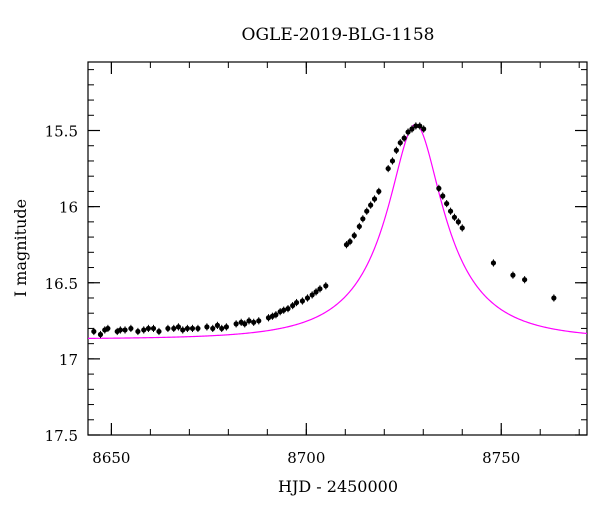 This screenshot has width=600, height=512. Describe the element at coordinates (61, 132) in the screenshot. I see `y-tick-label: 15.5` at that location.